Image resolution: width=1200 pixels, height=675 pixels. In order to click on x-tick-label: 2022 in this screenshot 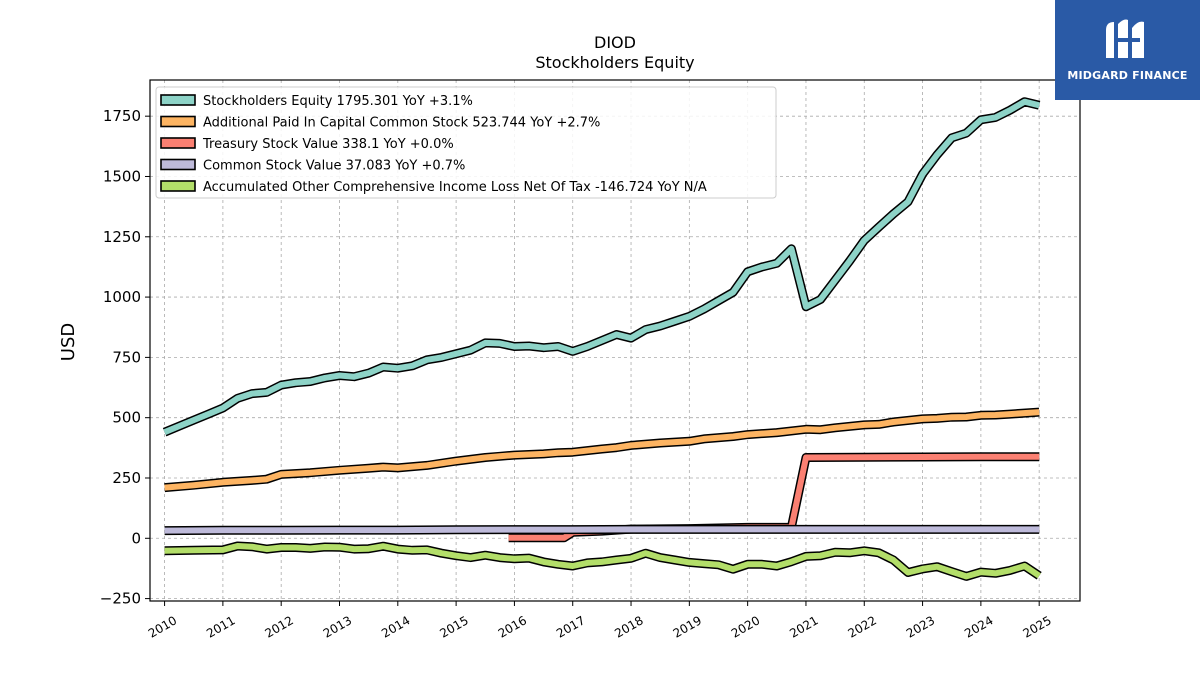, I will do `click(862, 626)`.